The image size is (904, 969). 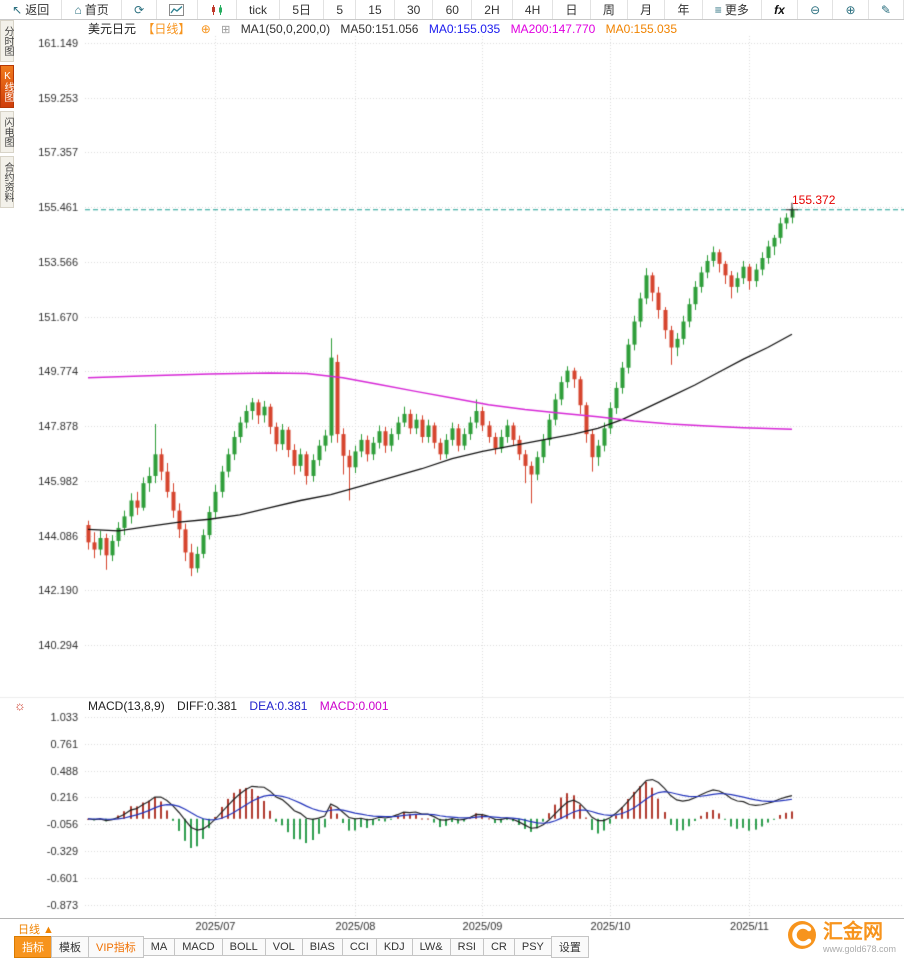 I want to click on toolbar-m5-button: 5, so click(x=340, y=9).